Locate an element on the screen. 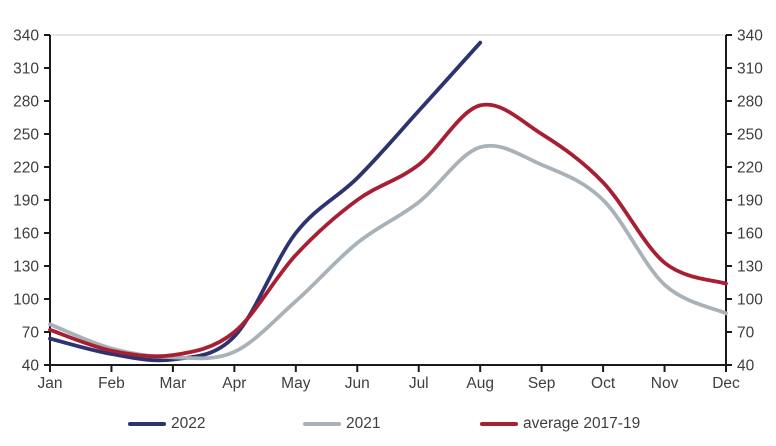  y-tick-label-left: 70 is located at coordinates (31, 333).